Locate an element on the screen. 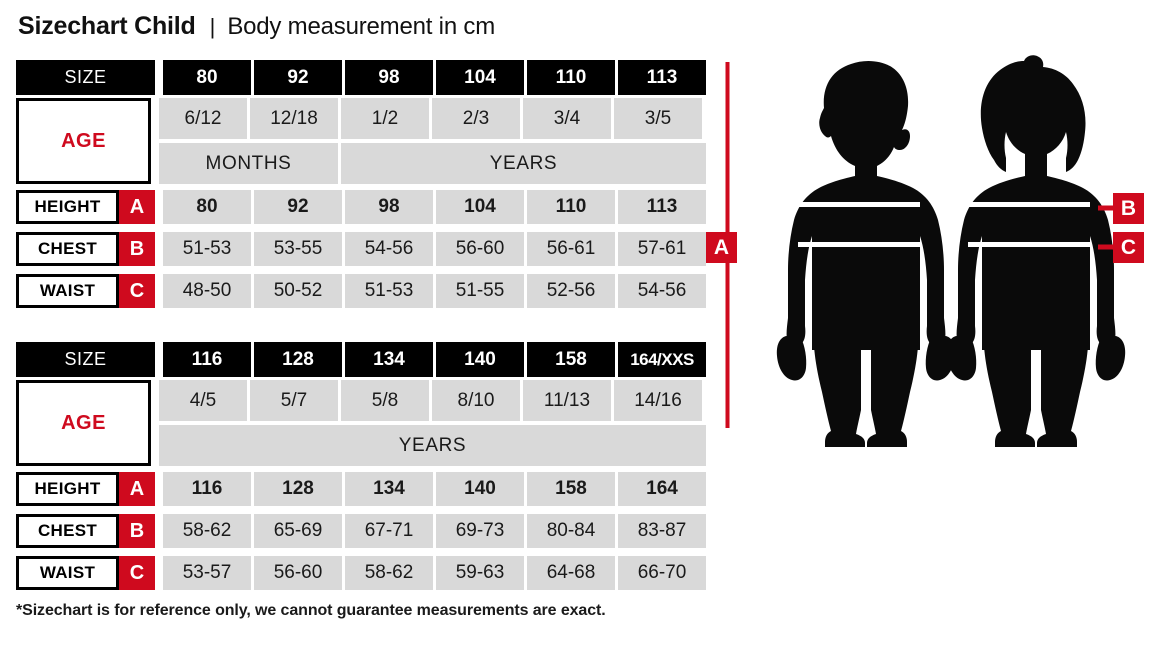  age-cell: 8/10 is located at coordinates (476, 400).